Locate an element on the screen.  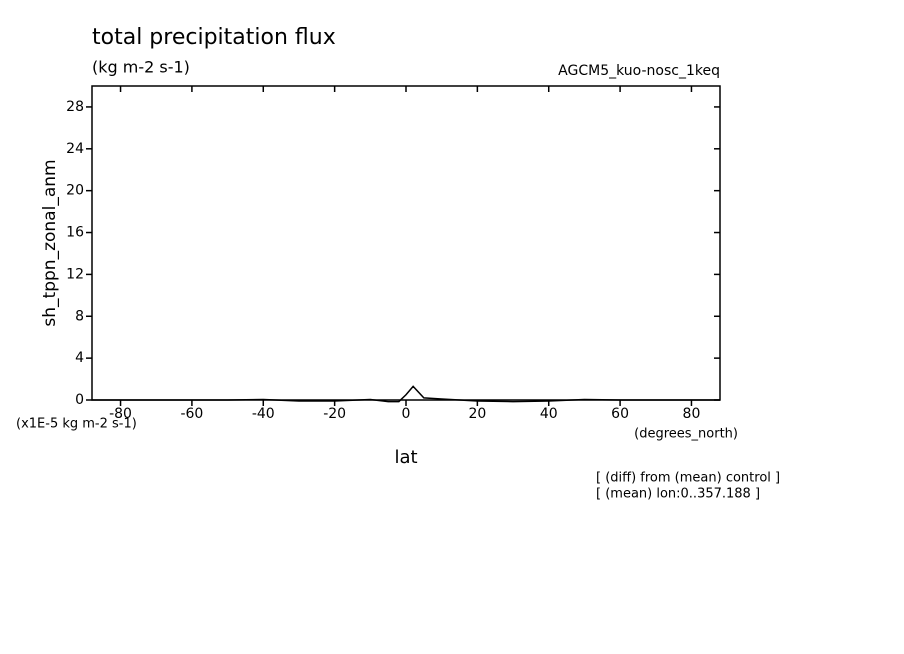
y-tick-label: 28 is located at coordinates (75, 107).